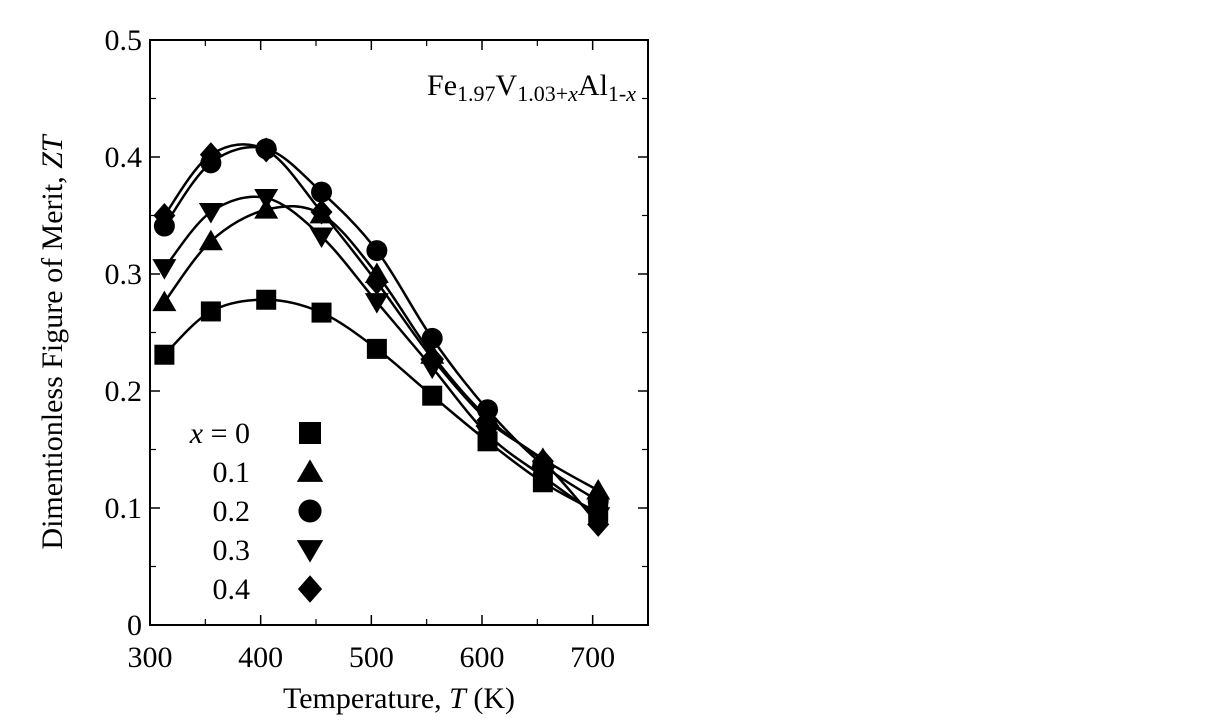  What do you see at coordinates (124, 274) in the screenshot?
I see `y-tick-label: 0.3` at bounding box center [124, 274].